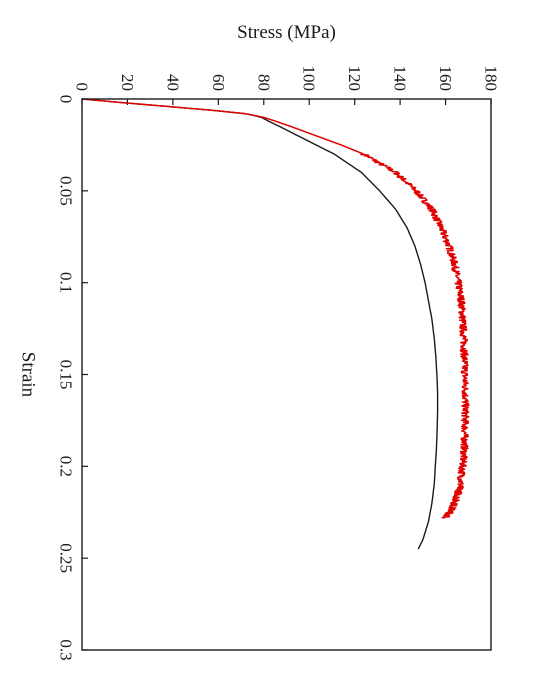  I want to click on x-tick-label: 0.3, so click(66, 649).